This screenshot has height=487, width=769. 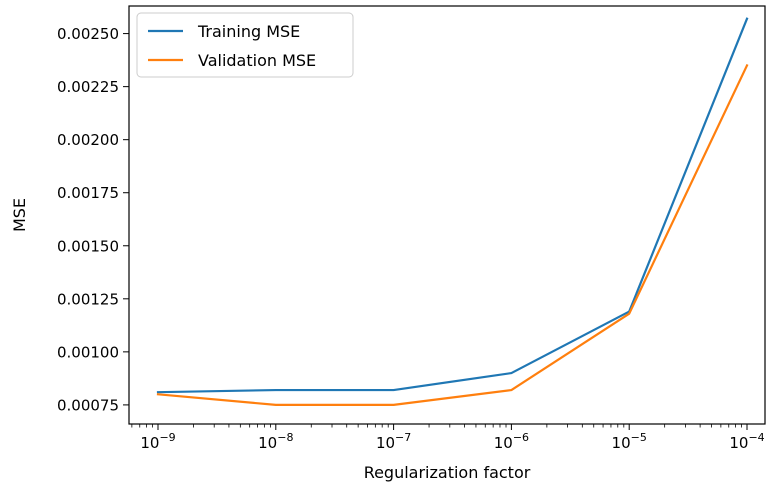 I want to click on x-tick-label: 10⁻⁷, so click(x=393, y=441).